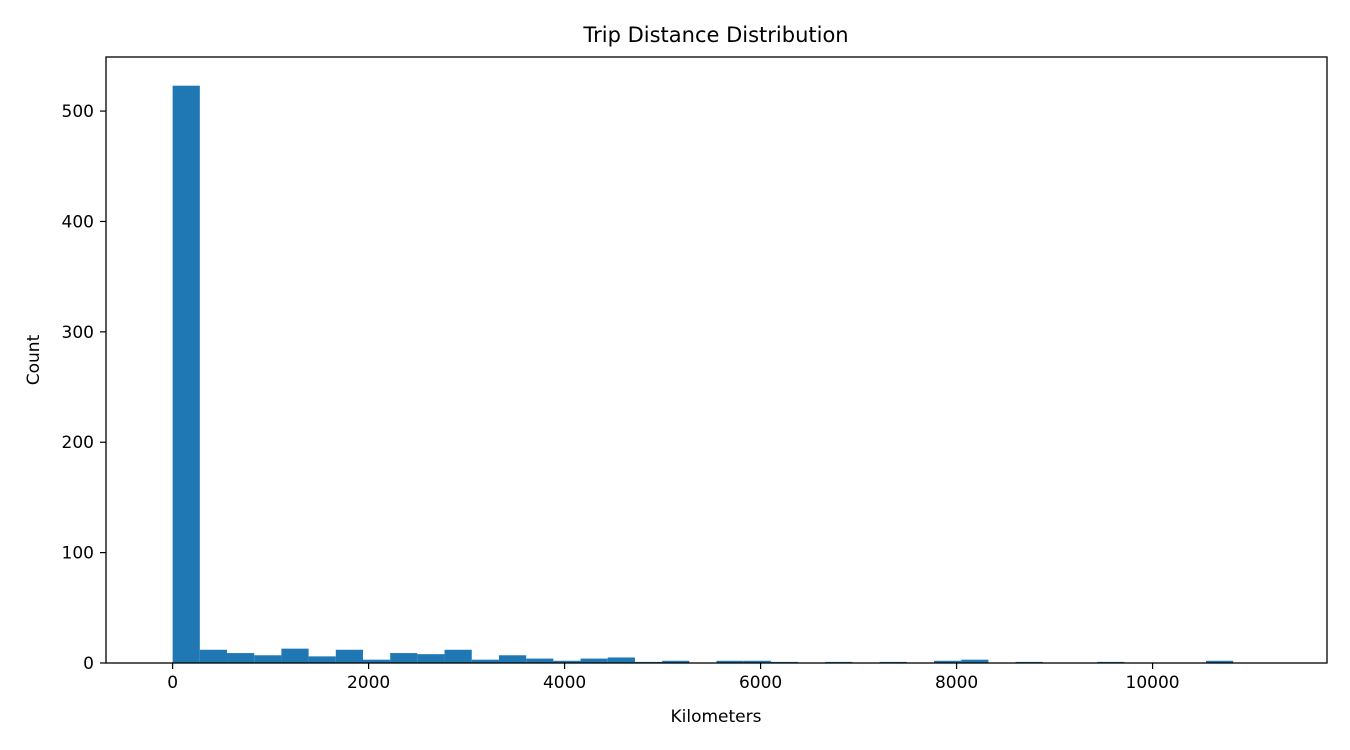 The width and height of the screenshot is (1350, 750). I want to click on x-axis-label: Kilometers, so click(716, 717).